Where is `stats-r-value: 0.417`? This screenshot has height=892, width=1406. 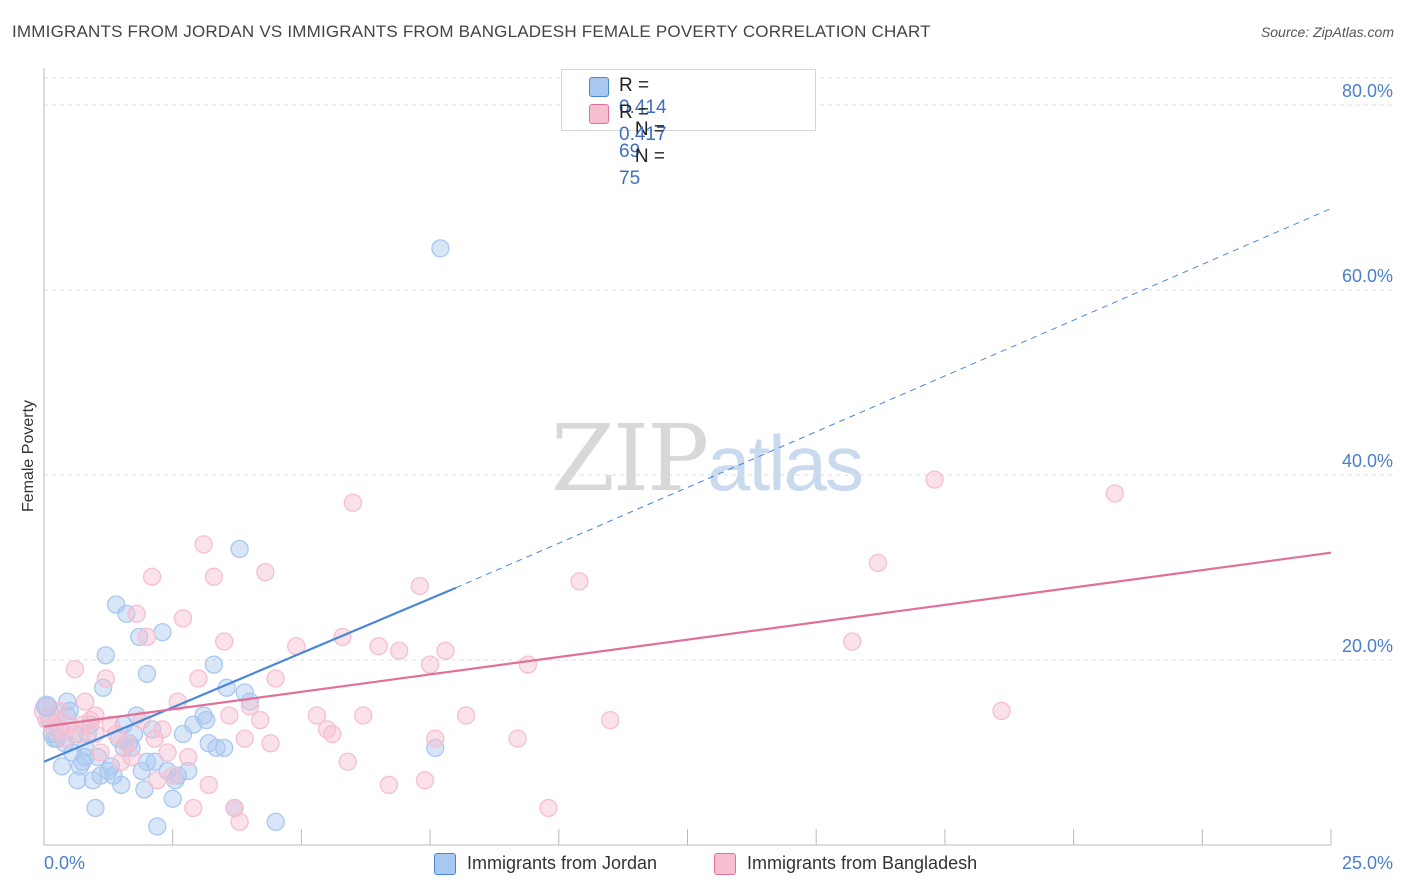 stats-r-value: 0.417 is located at coordinates (643, 134).